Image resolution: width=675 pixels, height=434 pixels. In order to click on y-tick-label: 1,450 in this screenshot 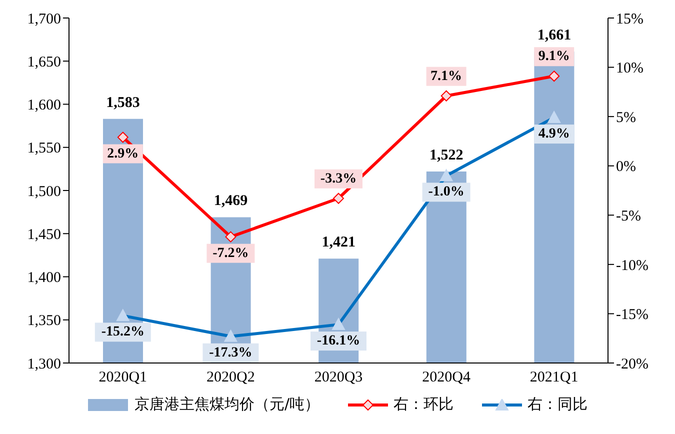, I will do `click(44, 234)`.